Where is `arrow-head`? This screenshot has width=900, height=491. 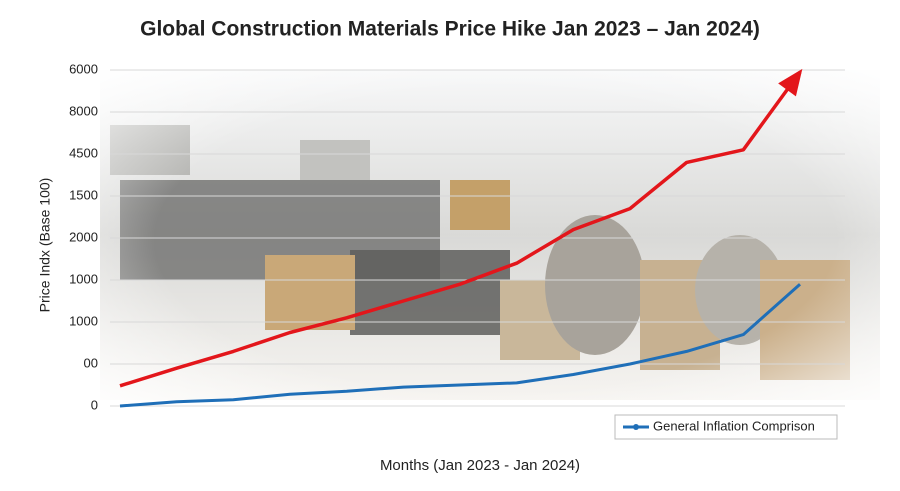 arrow-head is located at coordinates (790, 82).